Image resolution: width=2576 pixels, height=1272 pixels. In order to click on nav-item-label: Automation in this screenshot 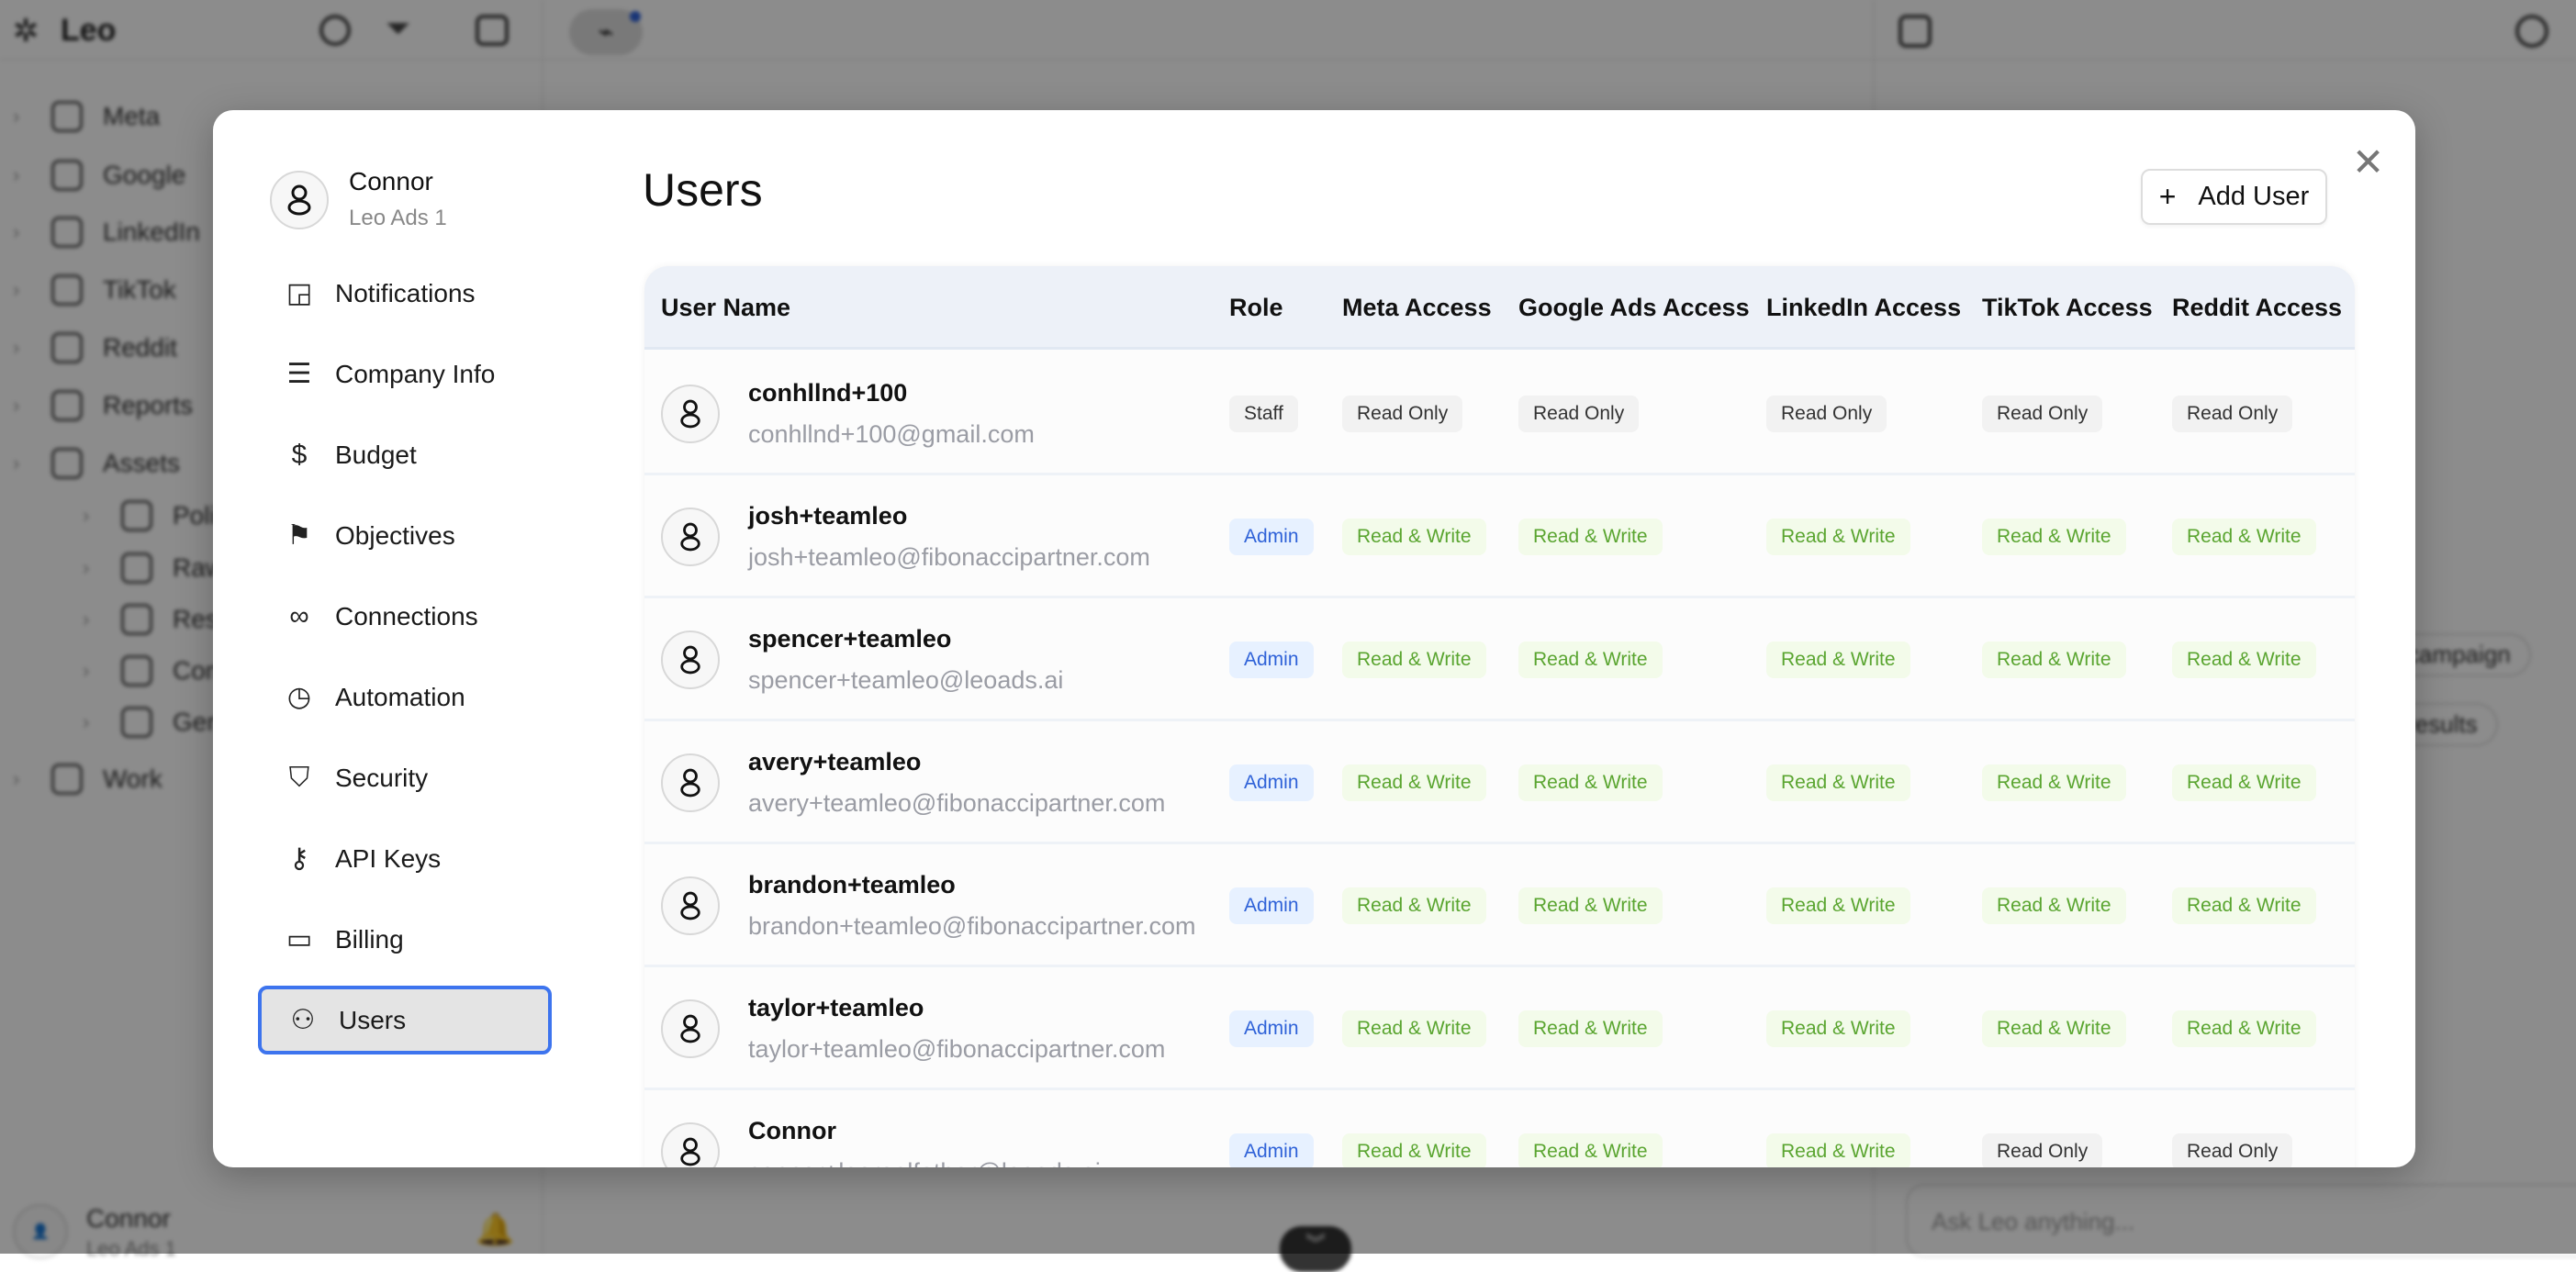, I will do `click(400, 696)`.